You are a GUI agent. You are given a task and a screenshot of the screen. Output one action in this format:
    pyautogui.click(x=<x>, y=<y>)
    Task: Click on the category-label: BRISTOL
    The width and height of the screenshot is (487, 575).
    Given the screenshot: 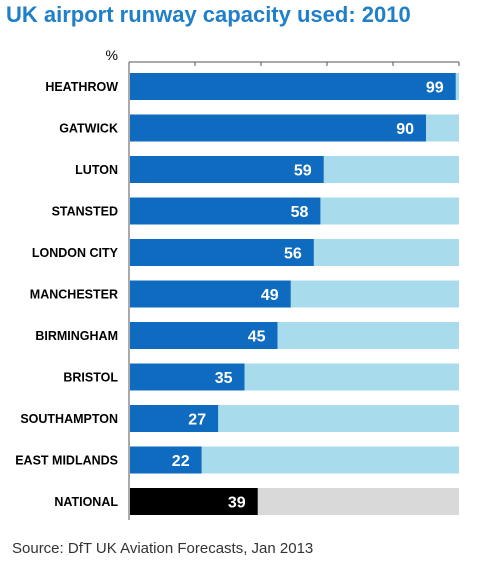 What is the action you would take?
    pyautogui.click(x=90, y=378)
    